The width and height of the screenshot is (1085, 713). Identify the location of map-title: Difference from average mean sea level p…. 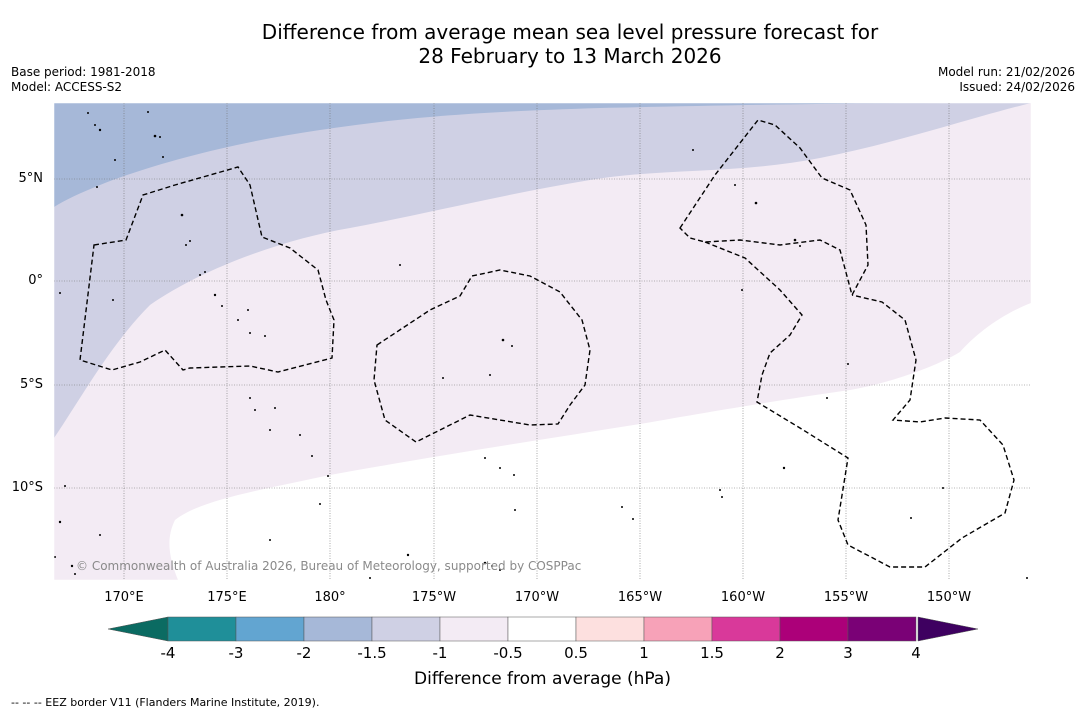
(542, 44).